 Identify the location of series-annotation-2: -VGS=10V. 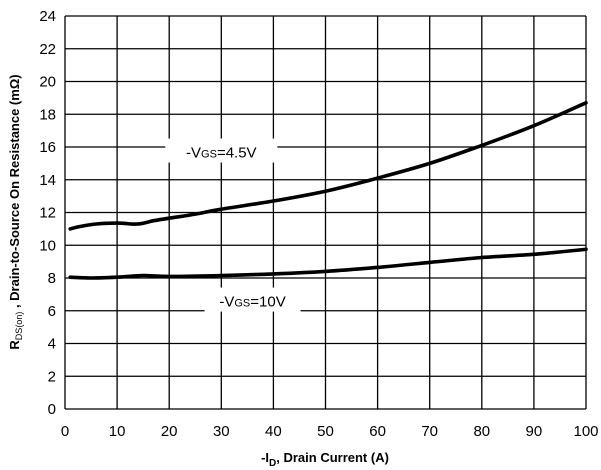
(252, 302).